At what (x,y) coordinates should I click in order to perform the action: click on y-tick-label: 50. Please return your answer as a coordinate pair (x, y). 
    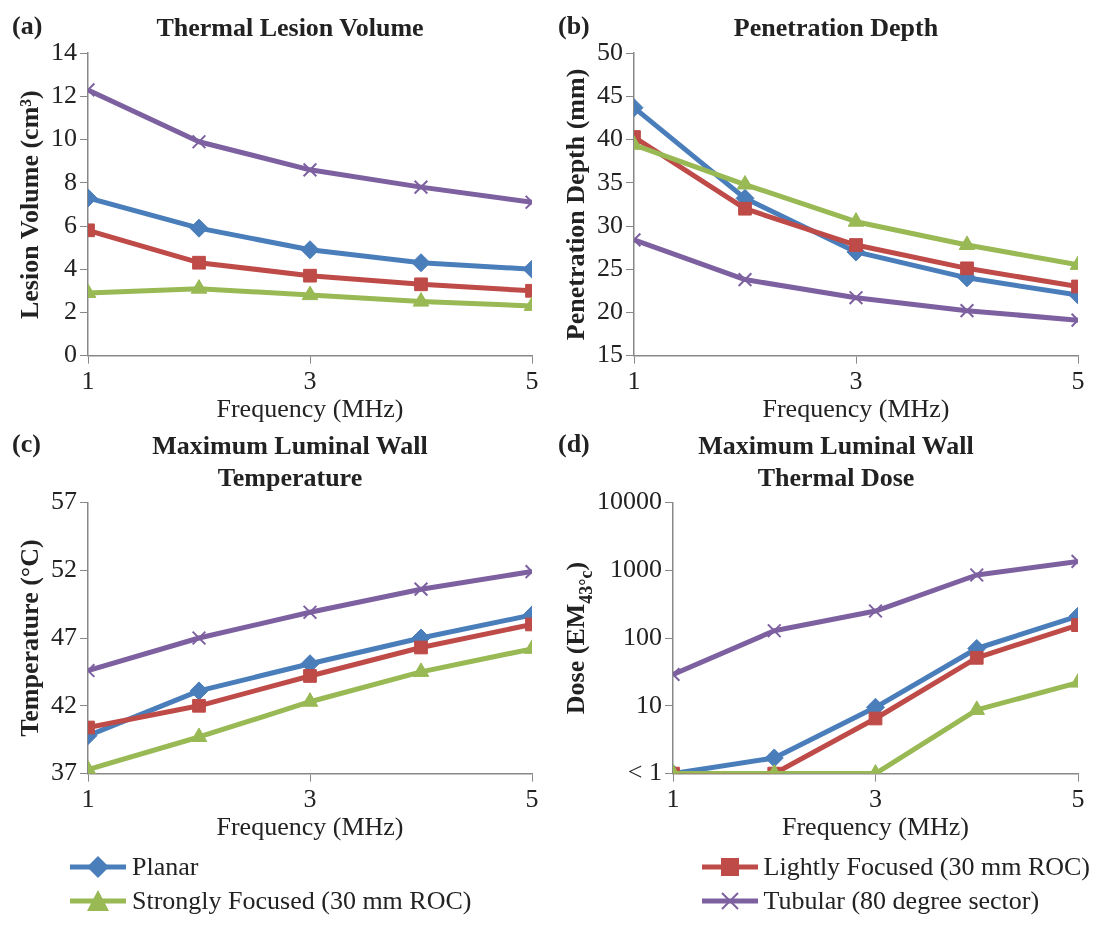
    Looking at the image, I should click on (610, 52).